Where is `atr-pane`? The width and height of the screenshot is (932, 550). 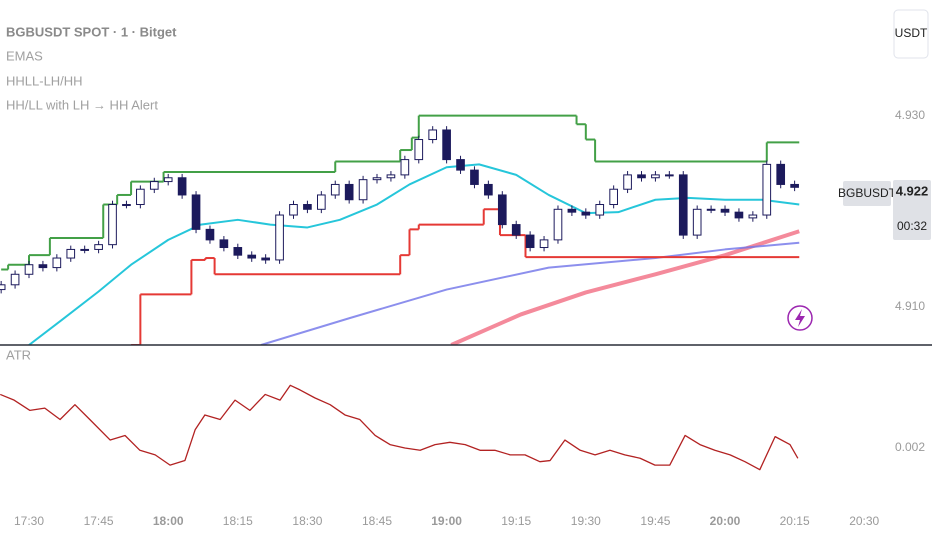
atr-pane is located at coordinates (399, 427).